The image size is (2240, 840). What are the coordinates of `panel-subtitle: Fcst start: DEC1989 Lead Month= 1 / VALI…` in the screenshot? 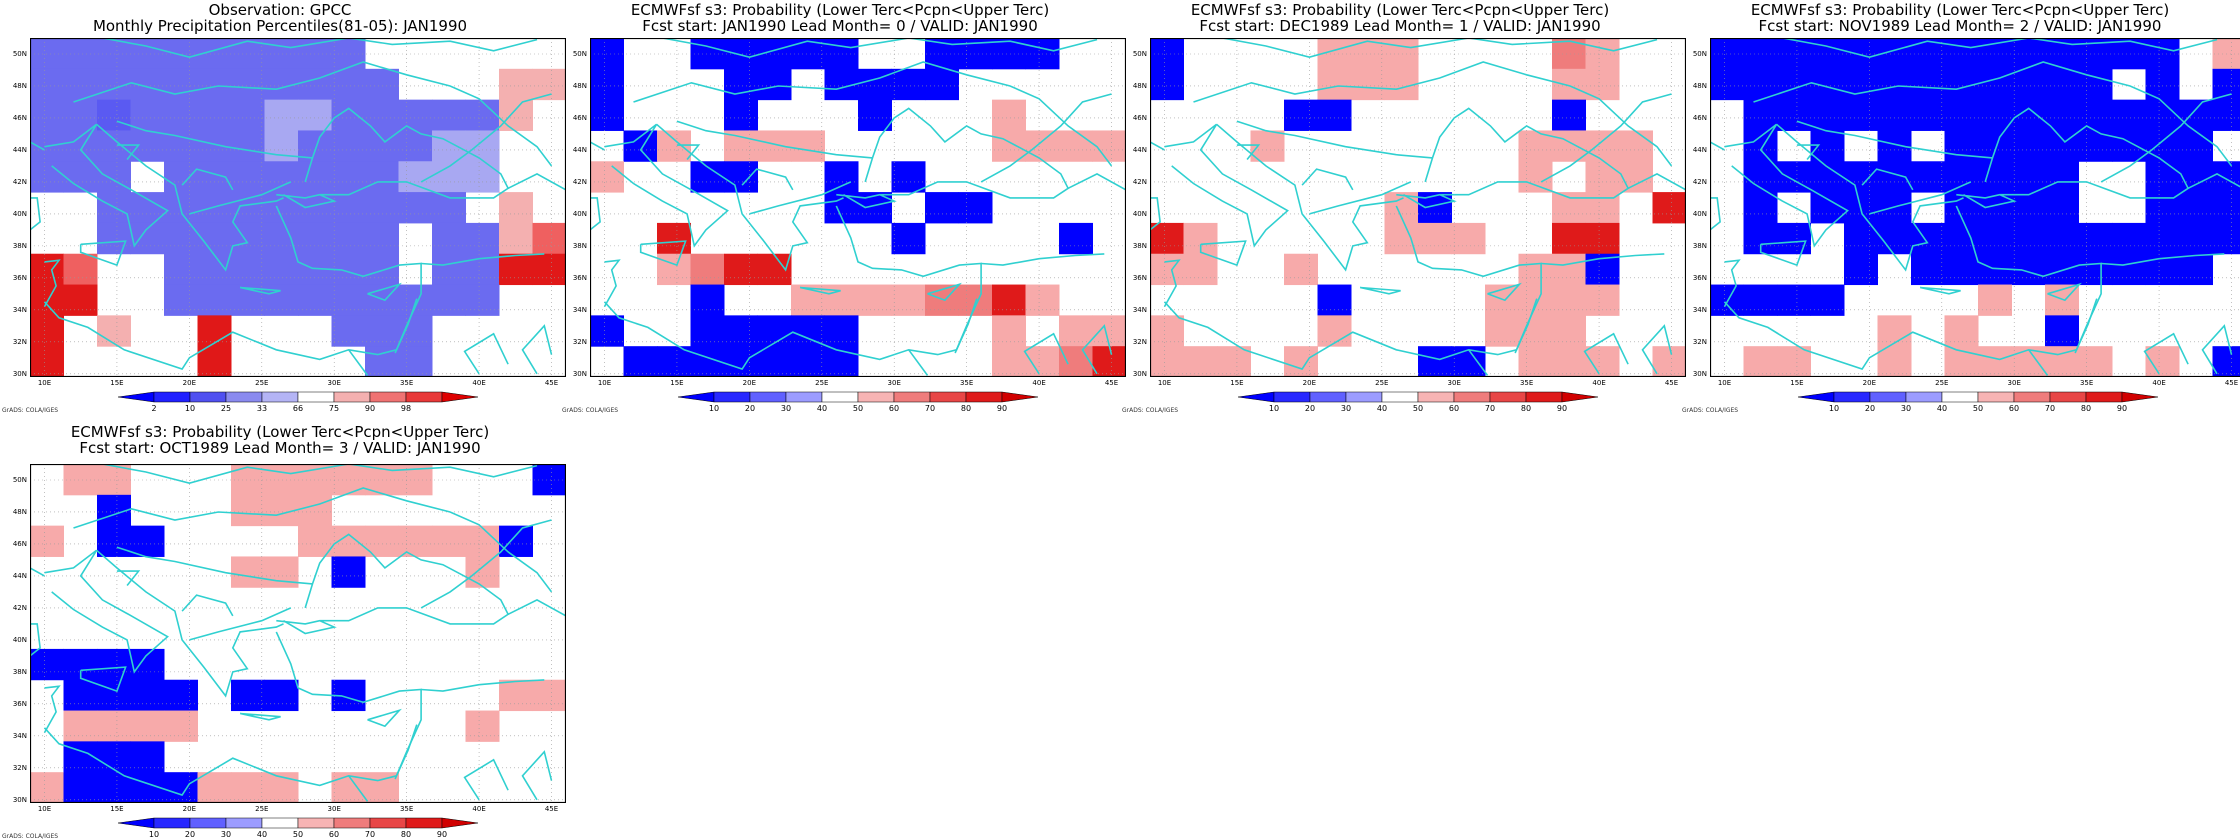 It's located at (1400, 26).